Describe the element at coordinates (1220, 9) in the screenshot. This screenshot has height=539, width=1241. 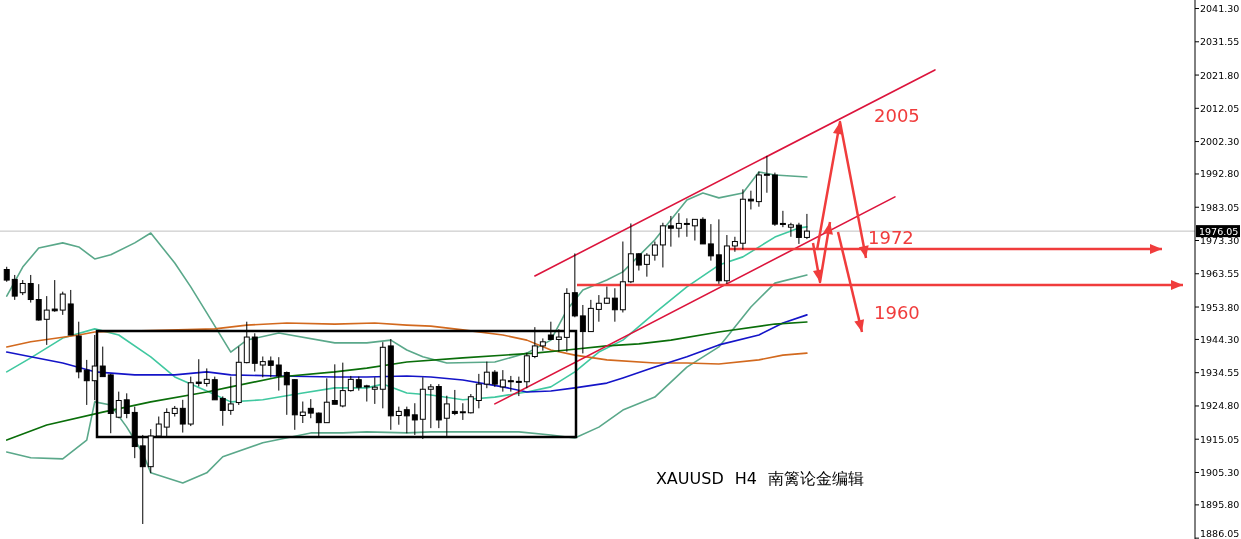
I see `y-tick-label: 2041.30` at that location.